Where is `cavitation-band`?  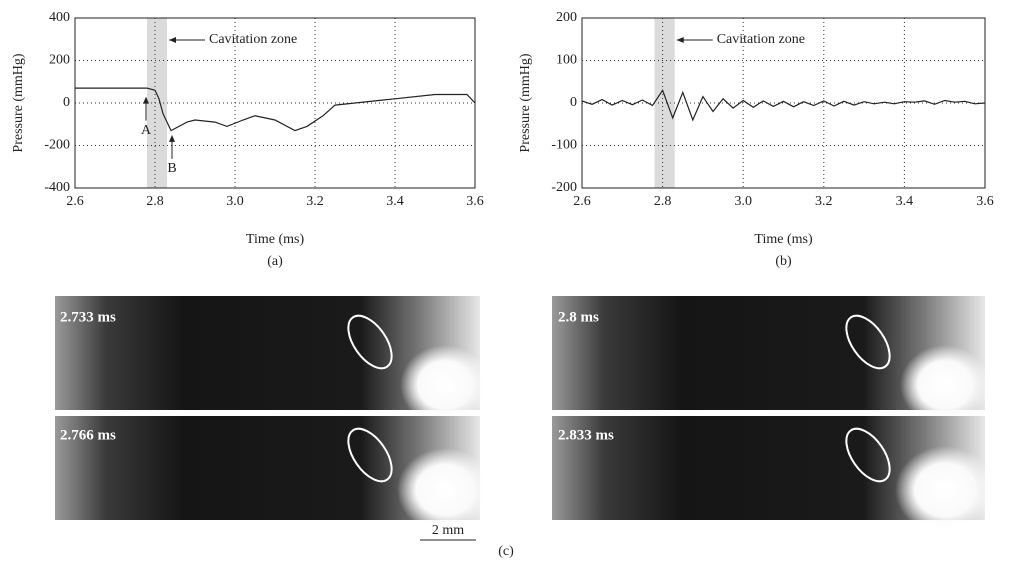
cavitation-band is located at coordinates (664, 103).